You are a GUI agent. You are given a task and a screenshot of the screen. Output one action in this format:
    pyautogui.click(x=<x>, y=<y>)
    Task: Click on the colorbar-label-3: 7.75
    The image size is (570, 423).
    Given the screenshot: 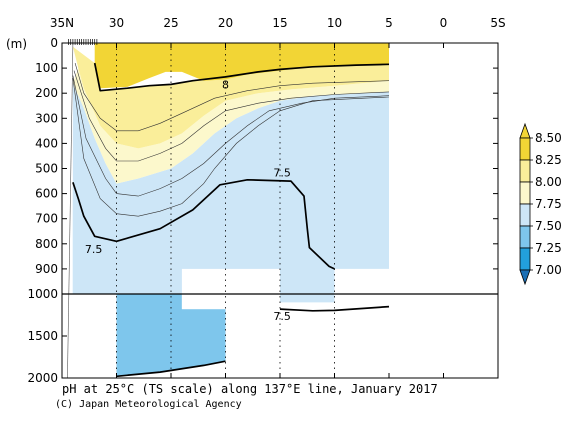 What is the action you would take?
    pyautogui.click(x=548, y=204)
    